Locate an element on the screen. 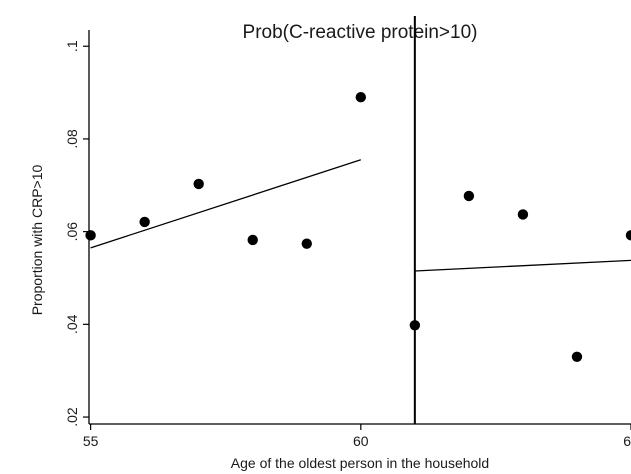  y-axis-label: Proportion with CRP>10 is located at coordinates (37, 240).